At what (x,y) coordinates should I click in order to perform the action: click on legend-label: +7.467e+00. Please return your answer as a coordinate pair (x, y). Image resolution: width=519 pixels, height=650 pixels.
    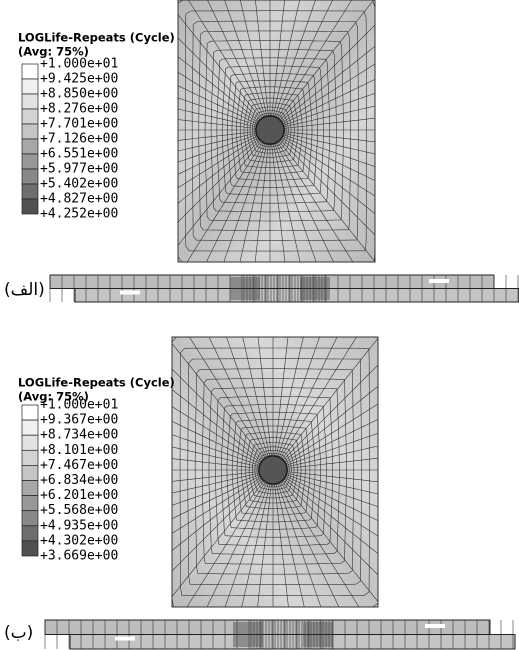
    Looking at the image, I should click on (79, 465).